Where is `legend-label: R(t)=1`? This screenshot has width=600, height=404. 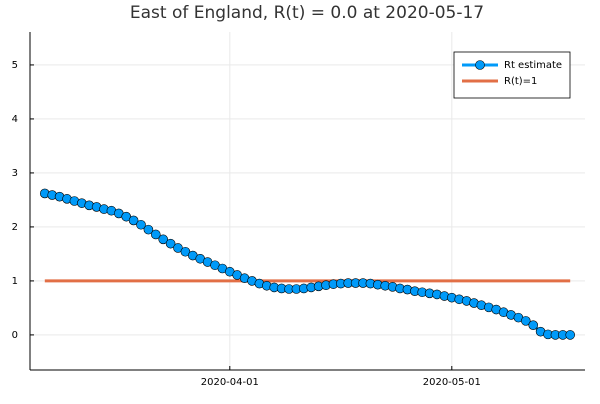 legend-label: R(t)=1 is located at coordinates (520, 81).